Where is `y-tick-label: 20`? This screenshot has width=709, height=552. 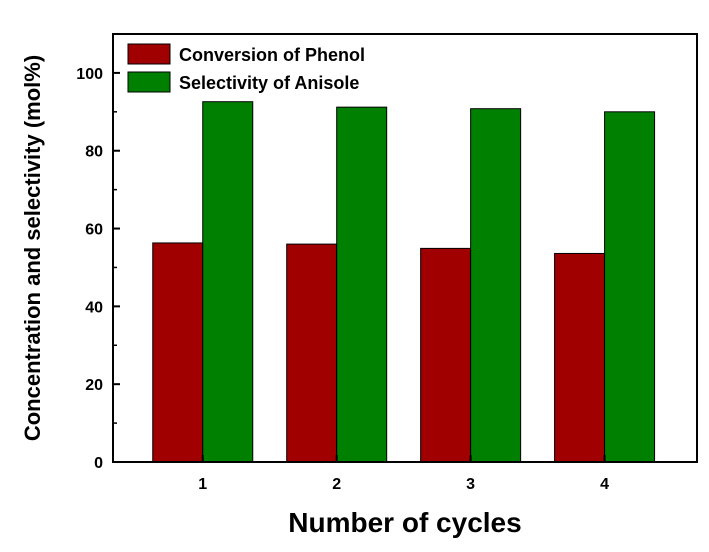 y-tick-label: 20 is located at coordinates (94, 385).